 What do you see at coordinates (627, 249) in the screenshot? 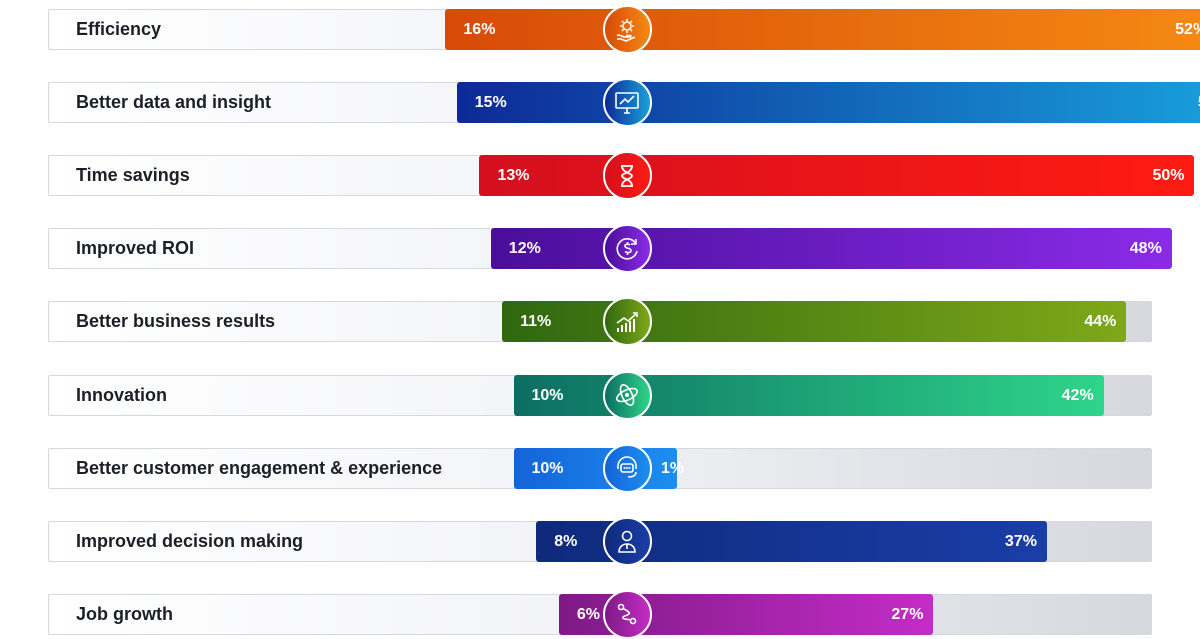
I see `dollar-cycle-icon` at bounding box center [627, 249].